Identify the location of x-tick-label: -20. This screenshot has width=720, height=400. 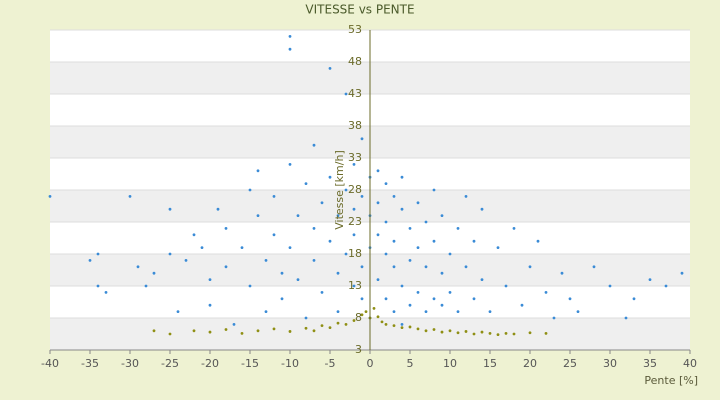
(210, 363).